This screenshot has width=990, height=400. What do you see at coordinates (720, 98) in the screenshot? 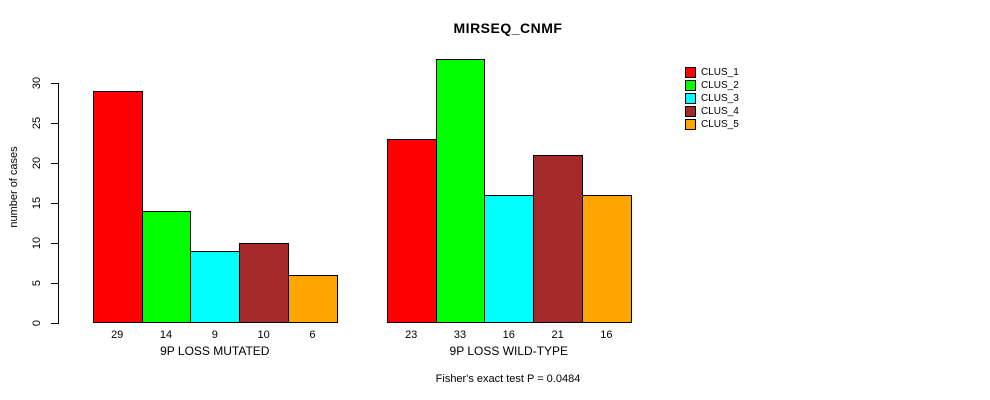
I see `legend-label: CLUS_3` at bounding box center [720, 98].